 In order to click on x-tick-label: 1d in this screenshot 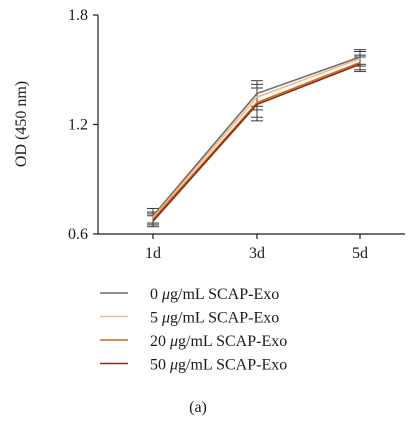, I will do `click(153, 253)`.